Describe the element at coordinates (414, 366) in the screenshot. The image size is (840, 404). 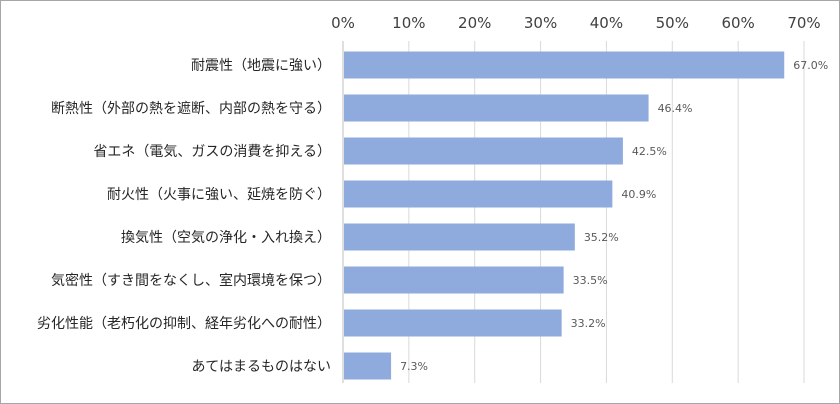
I see `data-label: 7.3%` at that location.